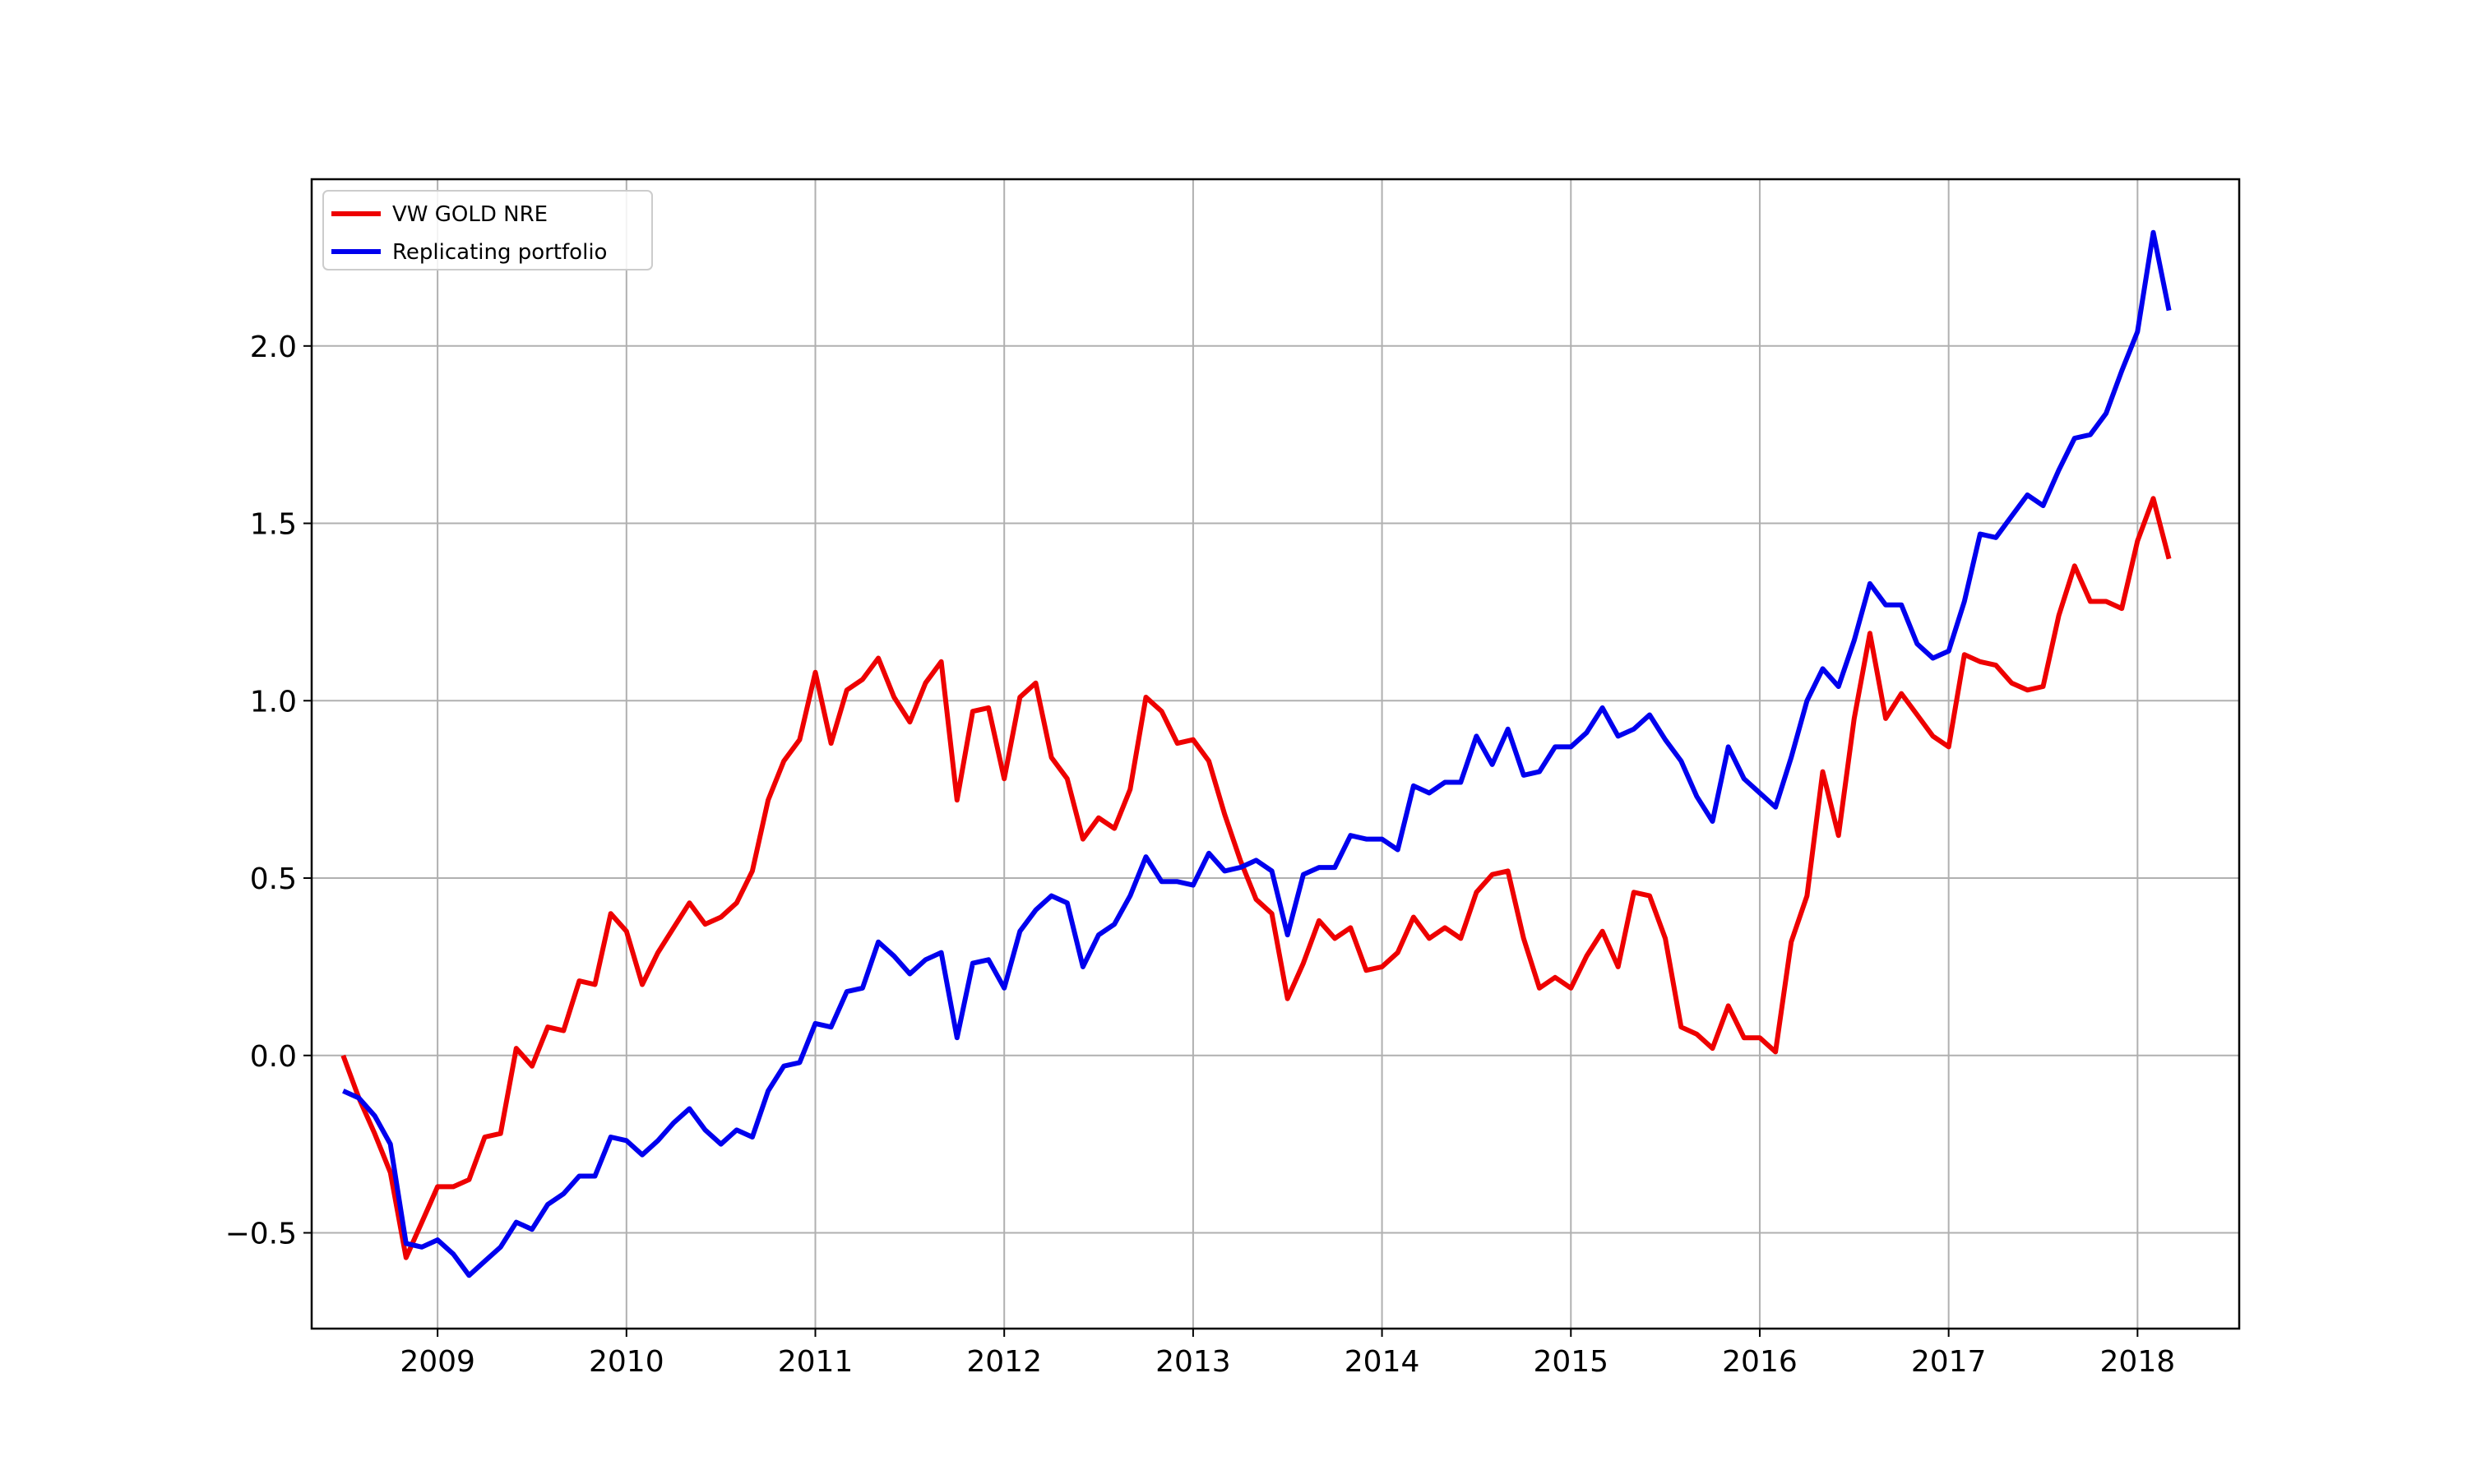 The height and width of the screenshot is (1484, 2467). What do you see at coordinates (1193, 1362) in the screenshot?
I see `x-tick-label: 2013` at bounding box center [1193, 1362].